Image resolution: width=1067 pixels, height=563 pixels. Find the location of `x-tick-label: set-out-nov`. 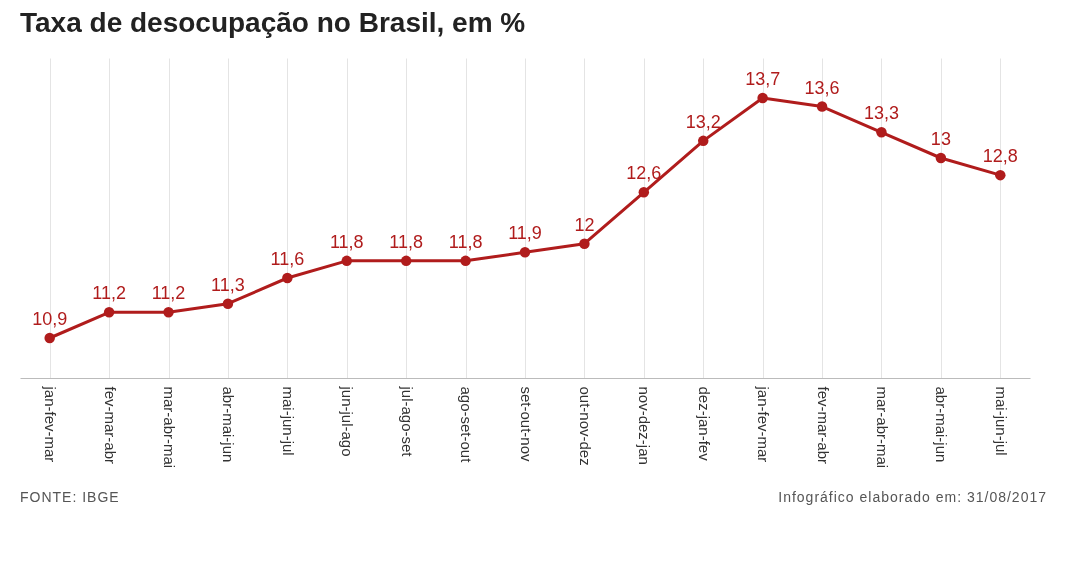

x-tick-label: set-out-nov is located at coordinates (526, 424).